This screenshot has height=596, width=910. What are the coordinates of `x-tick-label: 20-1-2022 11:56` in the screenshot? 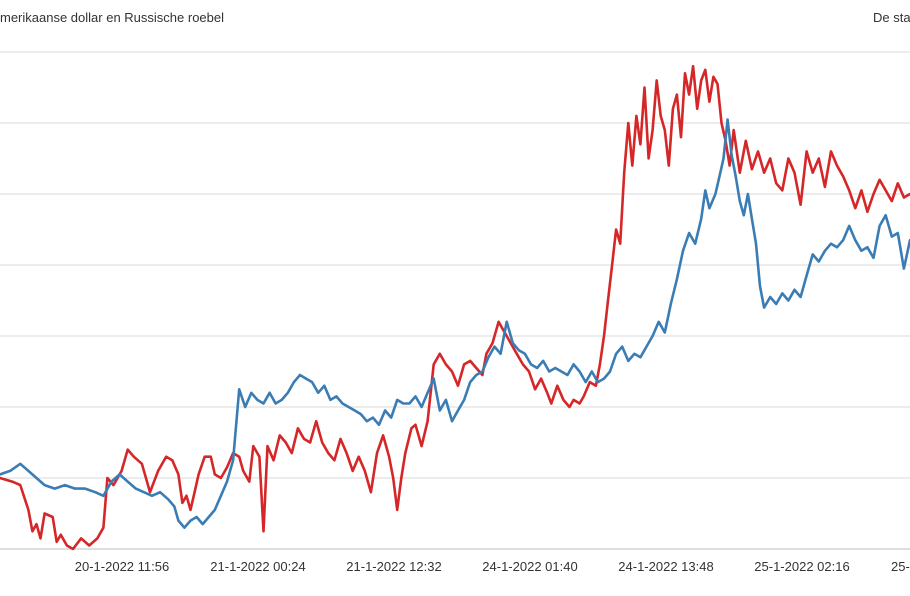 It's located at (122, 566).